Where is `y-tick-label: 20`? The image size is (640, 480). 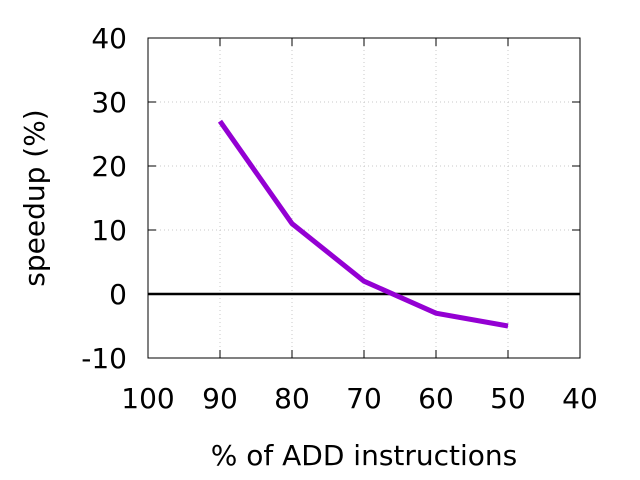 y-tick-label: 20 is located at coordinates (109, 166).